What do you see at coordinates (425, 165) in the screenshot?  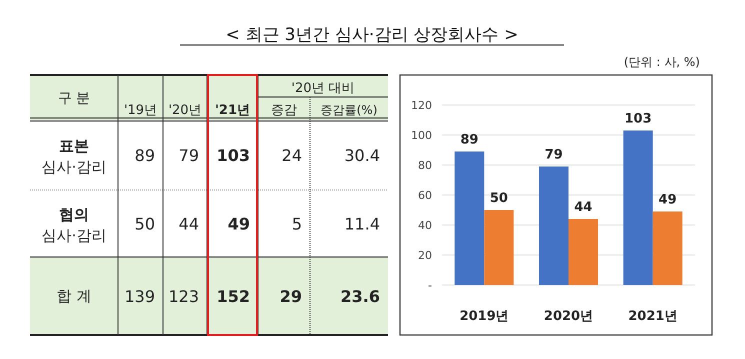 I see `y-tick-label: 80` at bounding box center [425, 165].